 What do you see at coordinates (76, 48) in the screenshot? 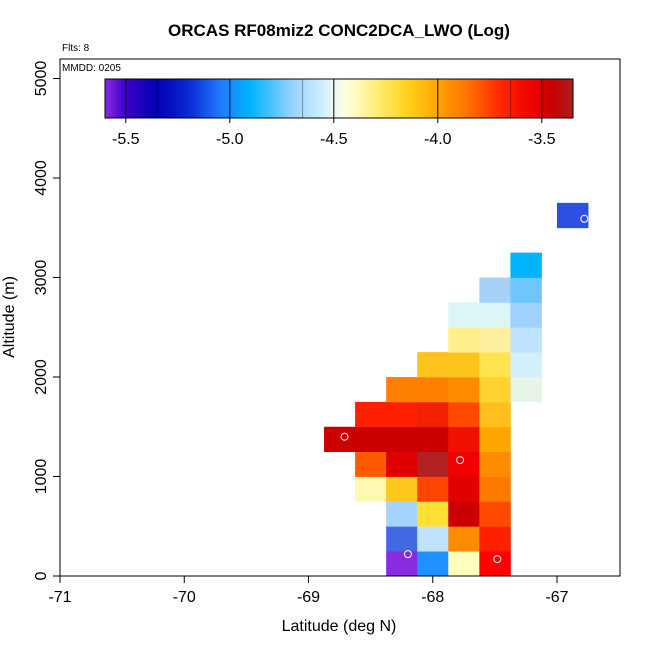
I see `flights-label: Flts: 8` at bounding box center [76, 48].